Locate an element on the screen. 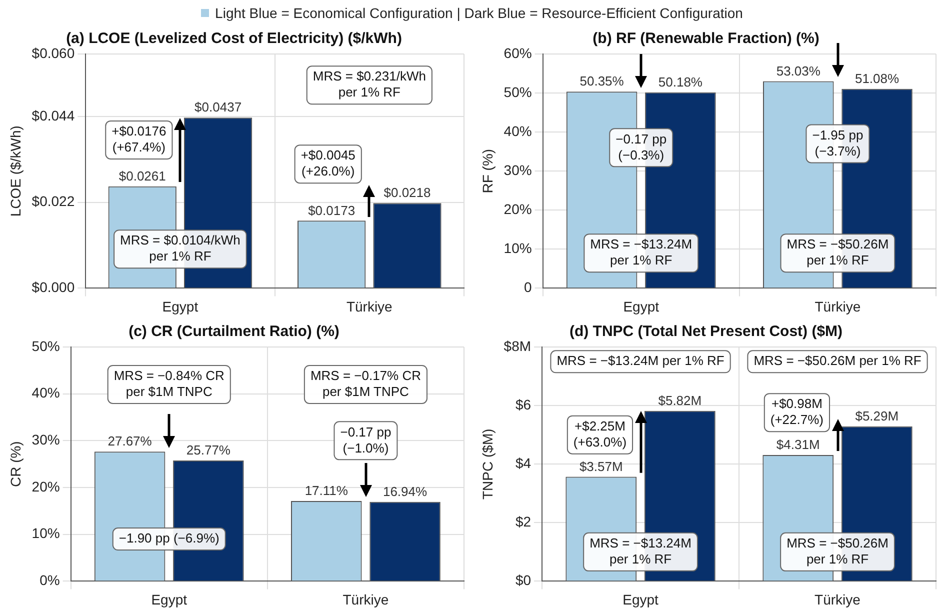  annotation: +$0.0045 (+26.0%) is located at coordinates (328, 163).